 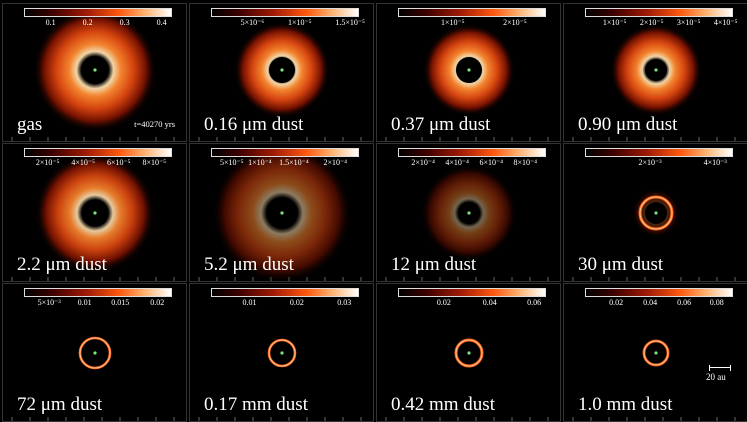 I want to click on colorbar-tick-label: 1×10⁻⁴, so click(x=260, y=162).